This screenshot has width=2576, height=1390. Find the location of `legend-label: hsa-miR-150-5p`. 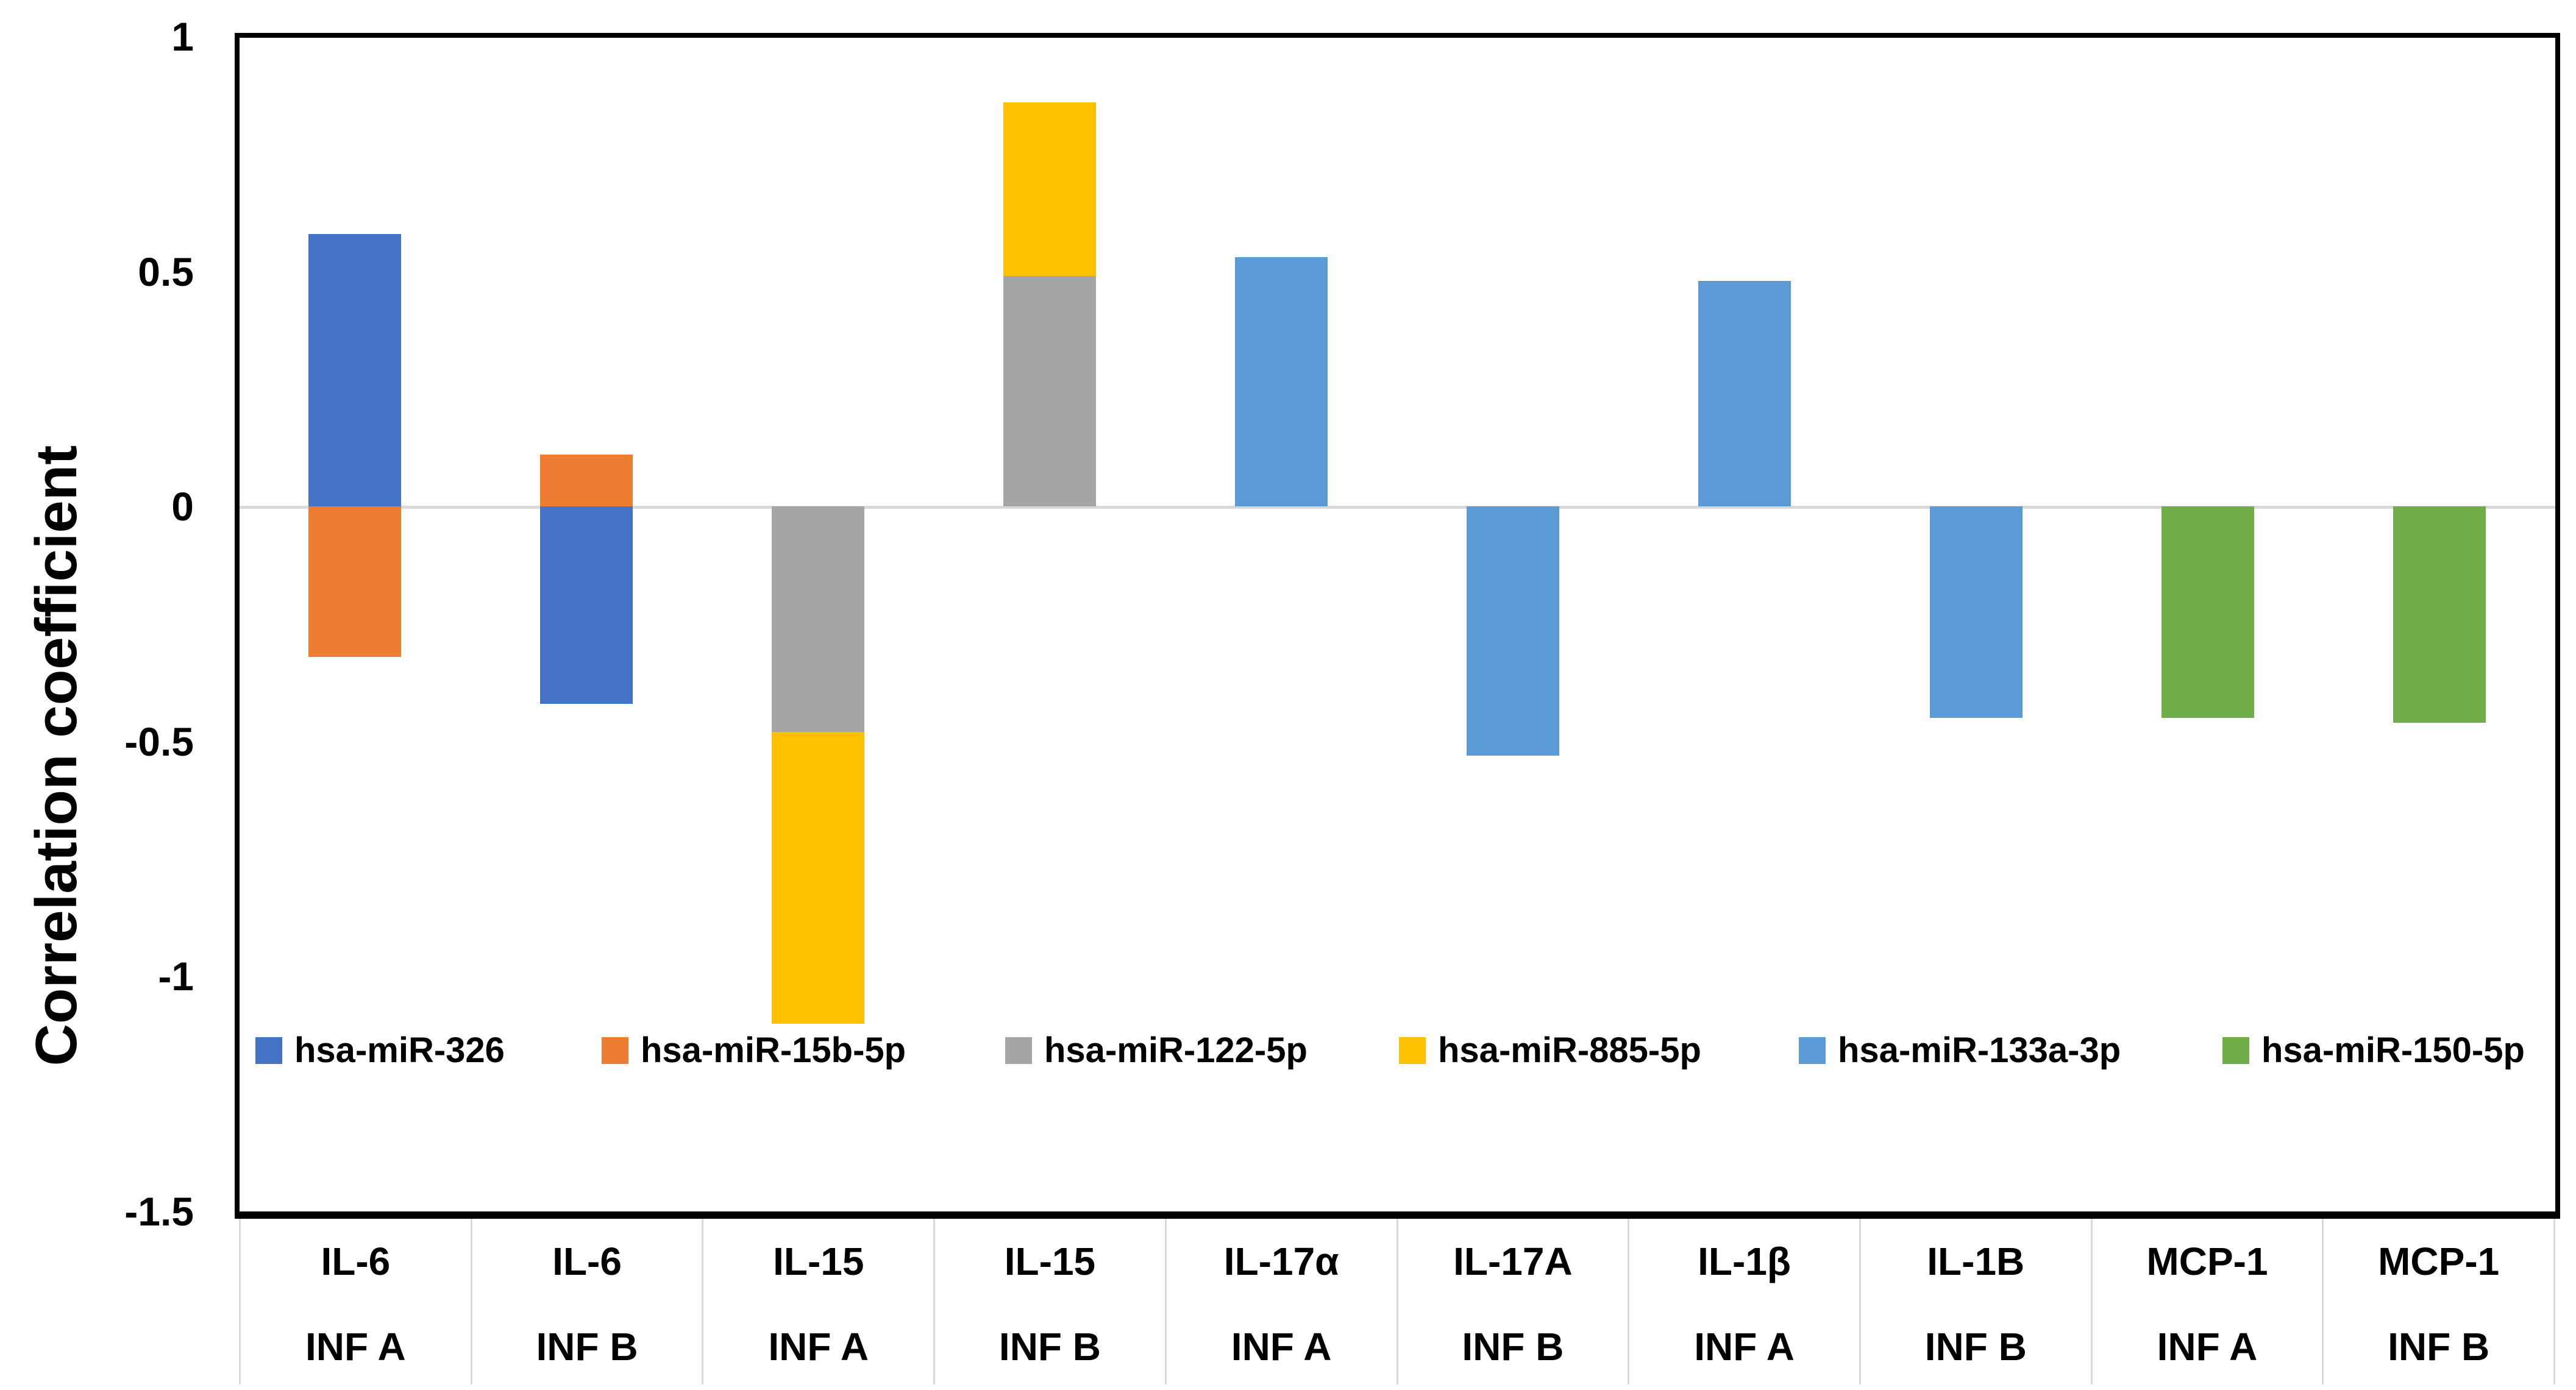

legend-label: hsa-miR-150-5p is located at coordinates (2393, 1050).